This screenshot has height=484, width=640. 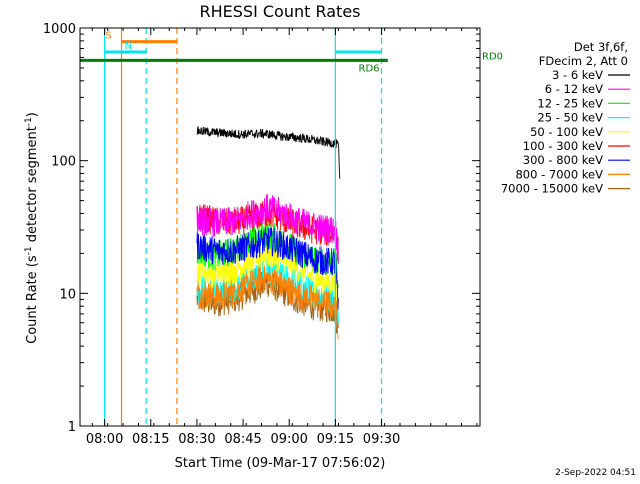 I want to click on legend-label-2: 12 - 25 keV, so click(x=570, y=103).